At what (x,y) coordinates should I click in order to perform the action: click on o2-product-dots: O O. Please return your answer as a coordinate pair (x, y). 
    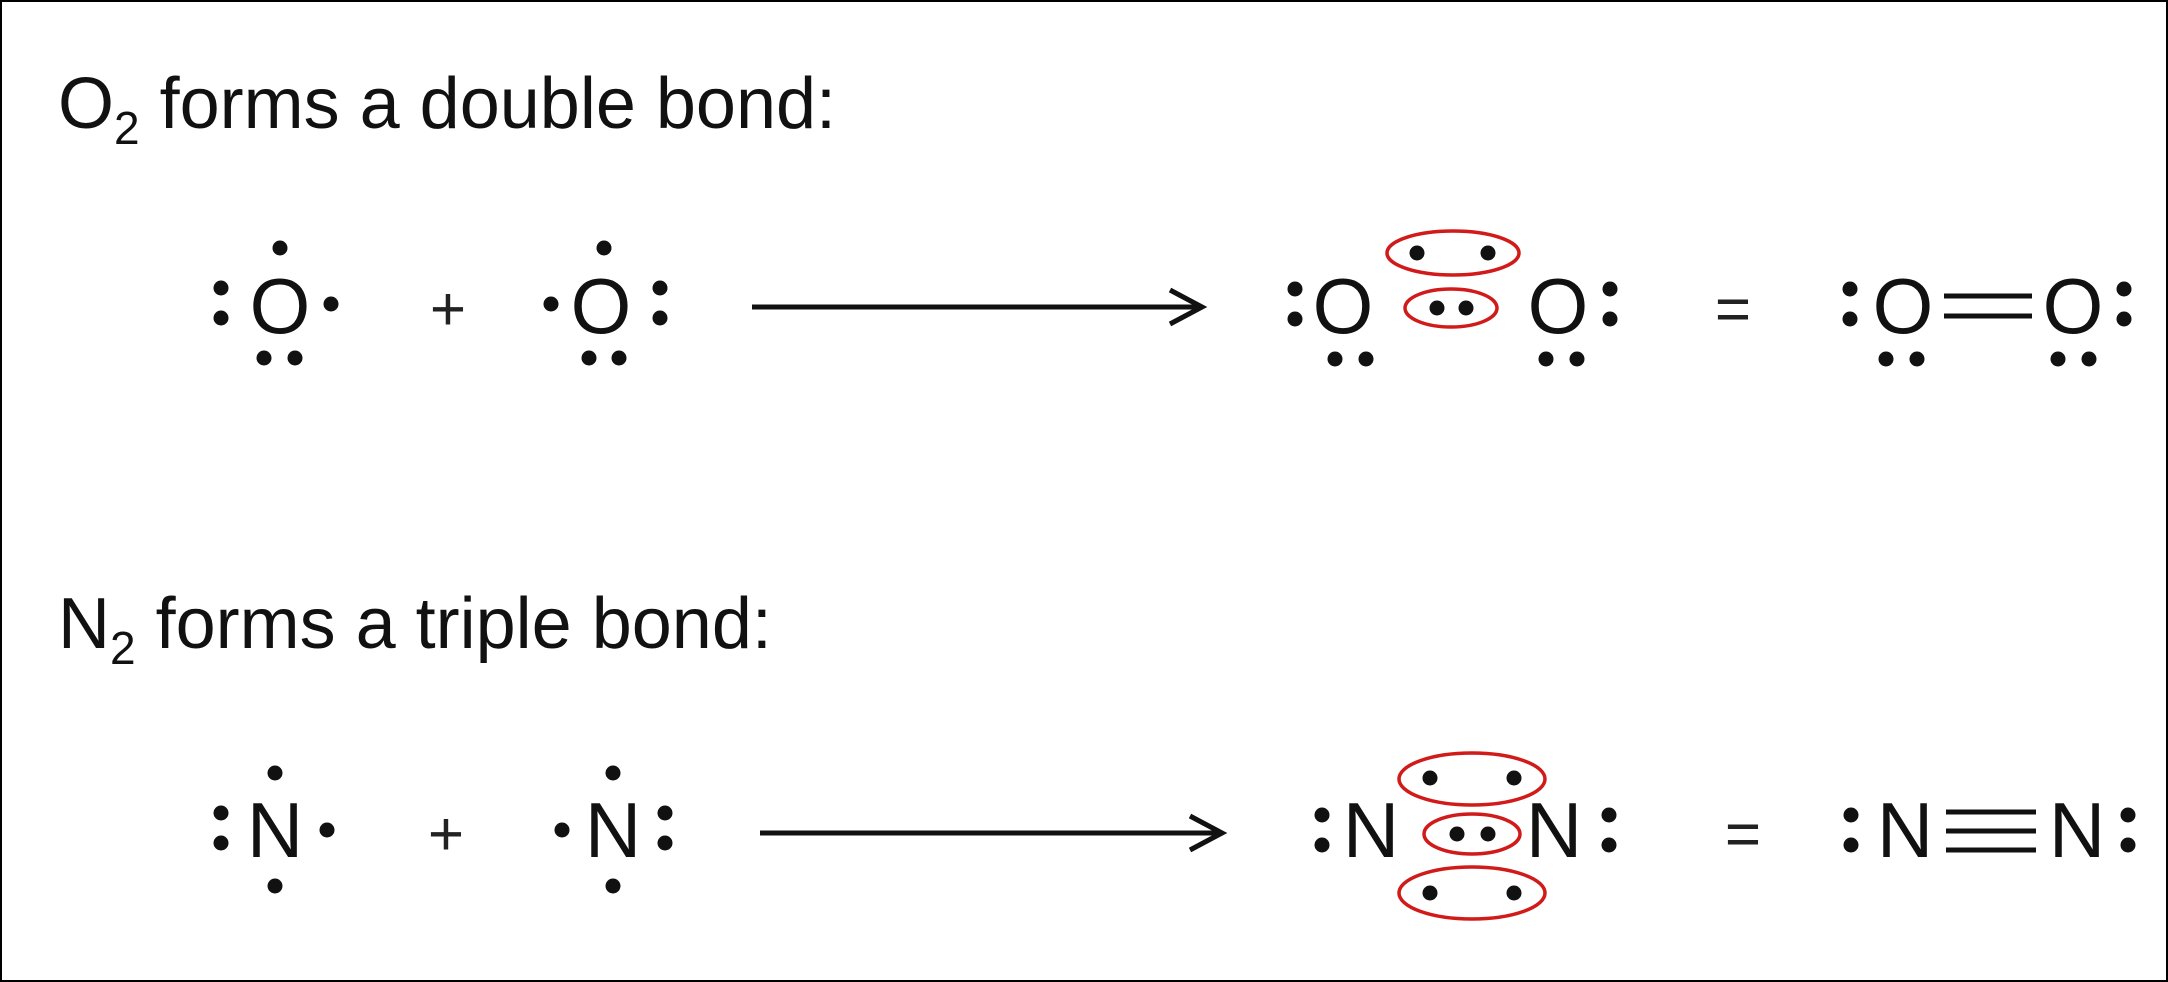
    Looking at the image, I should click on (1452, 298).